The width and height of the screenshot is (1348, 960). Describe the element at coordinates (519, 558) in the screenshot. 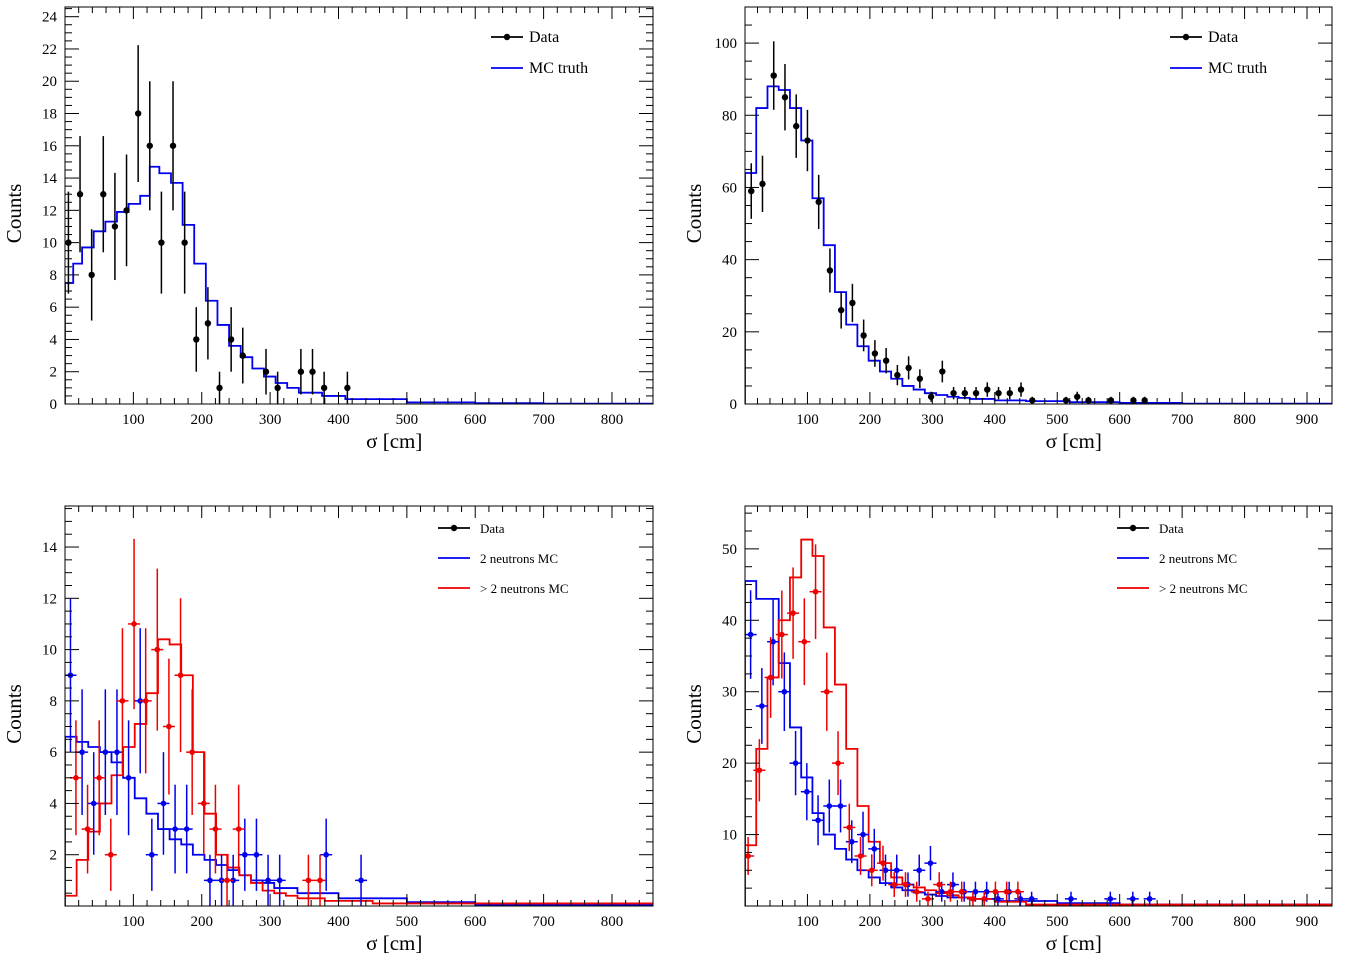

I see `legend-label: 2 neutrons MC` at that location.